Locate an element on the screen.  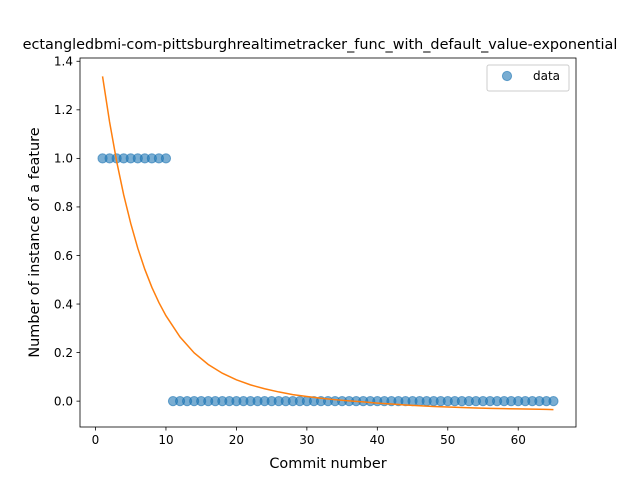
y-axis-label: Number of instance of a feature is located at coordinates (35, 242).